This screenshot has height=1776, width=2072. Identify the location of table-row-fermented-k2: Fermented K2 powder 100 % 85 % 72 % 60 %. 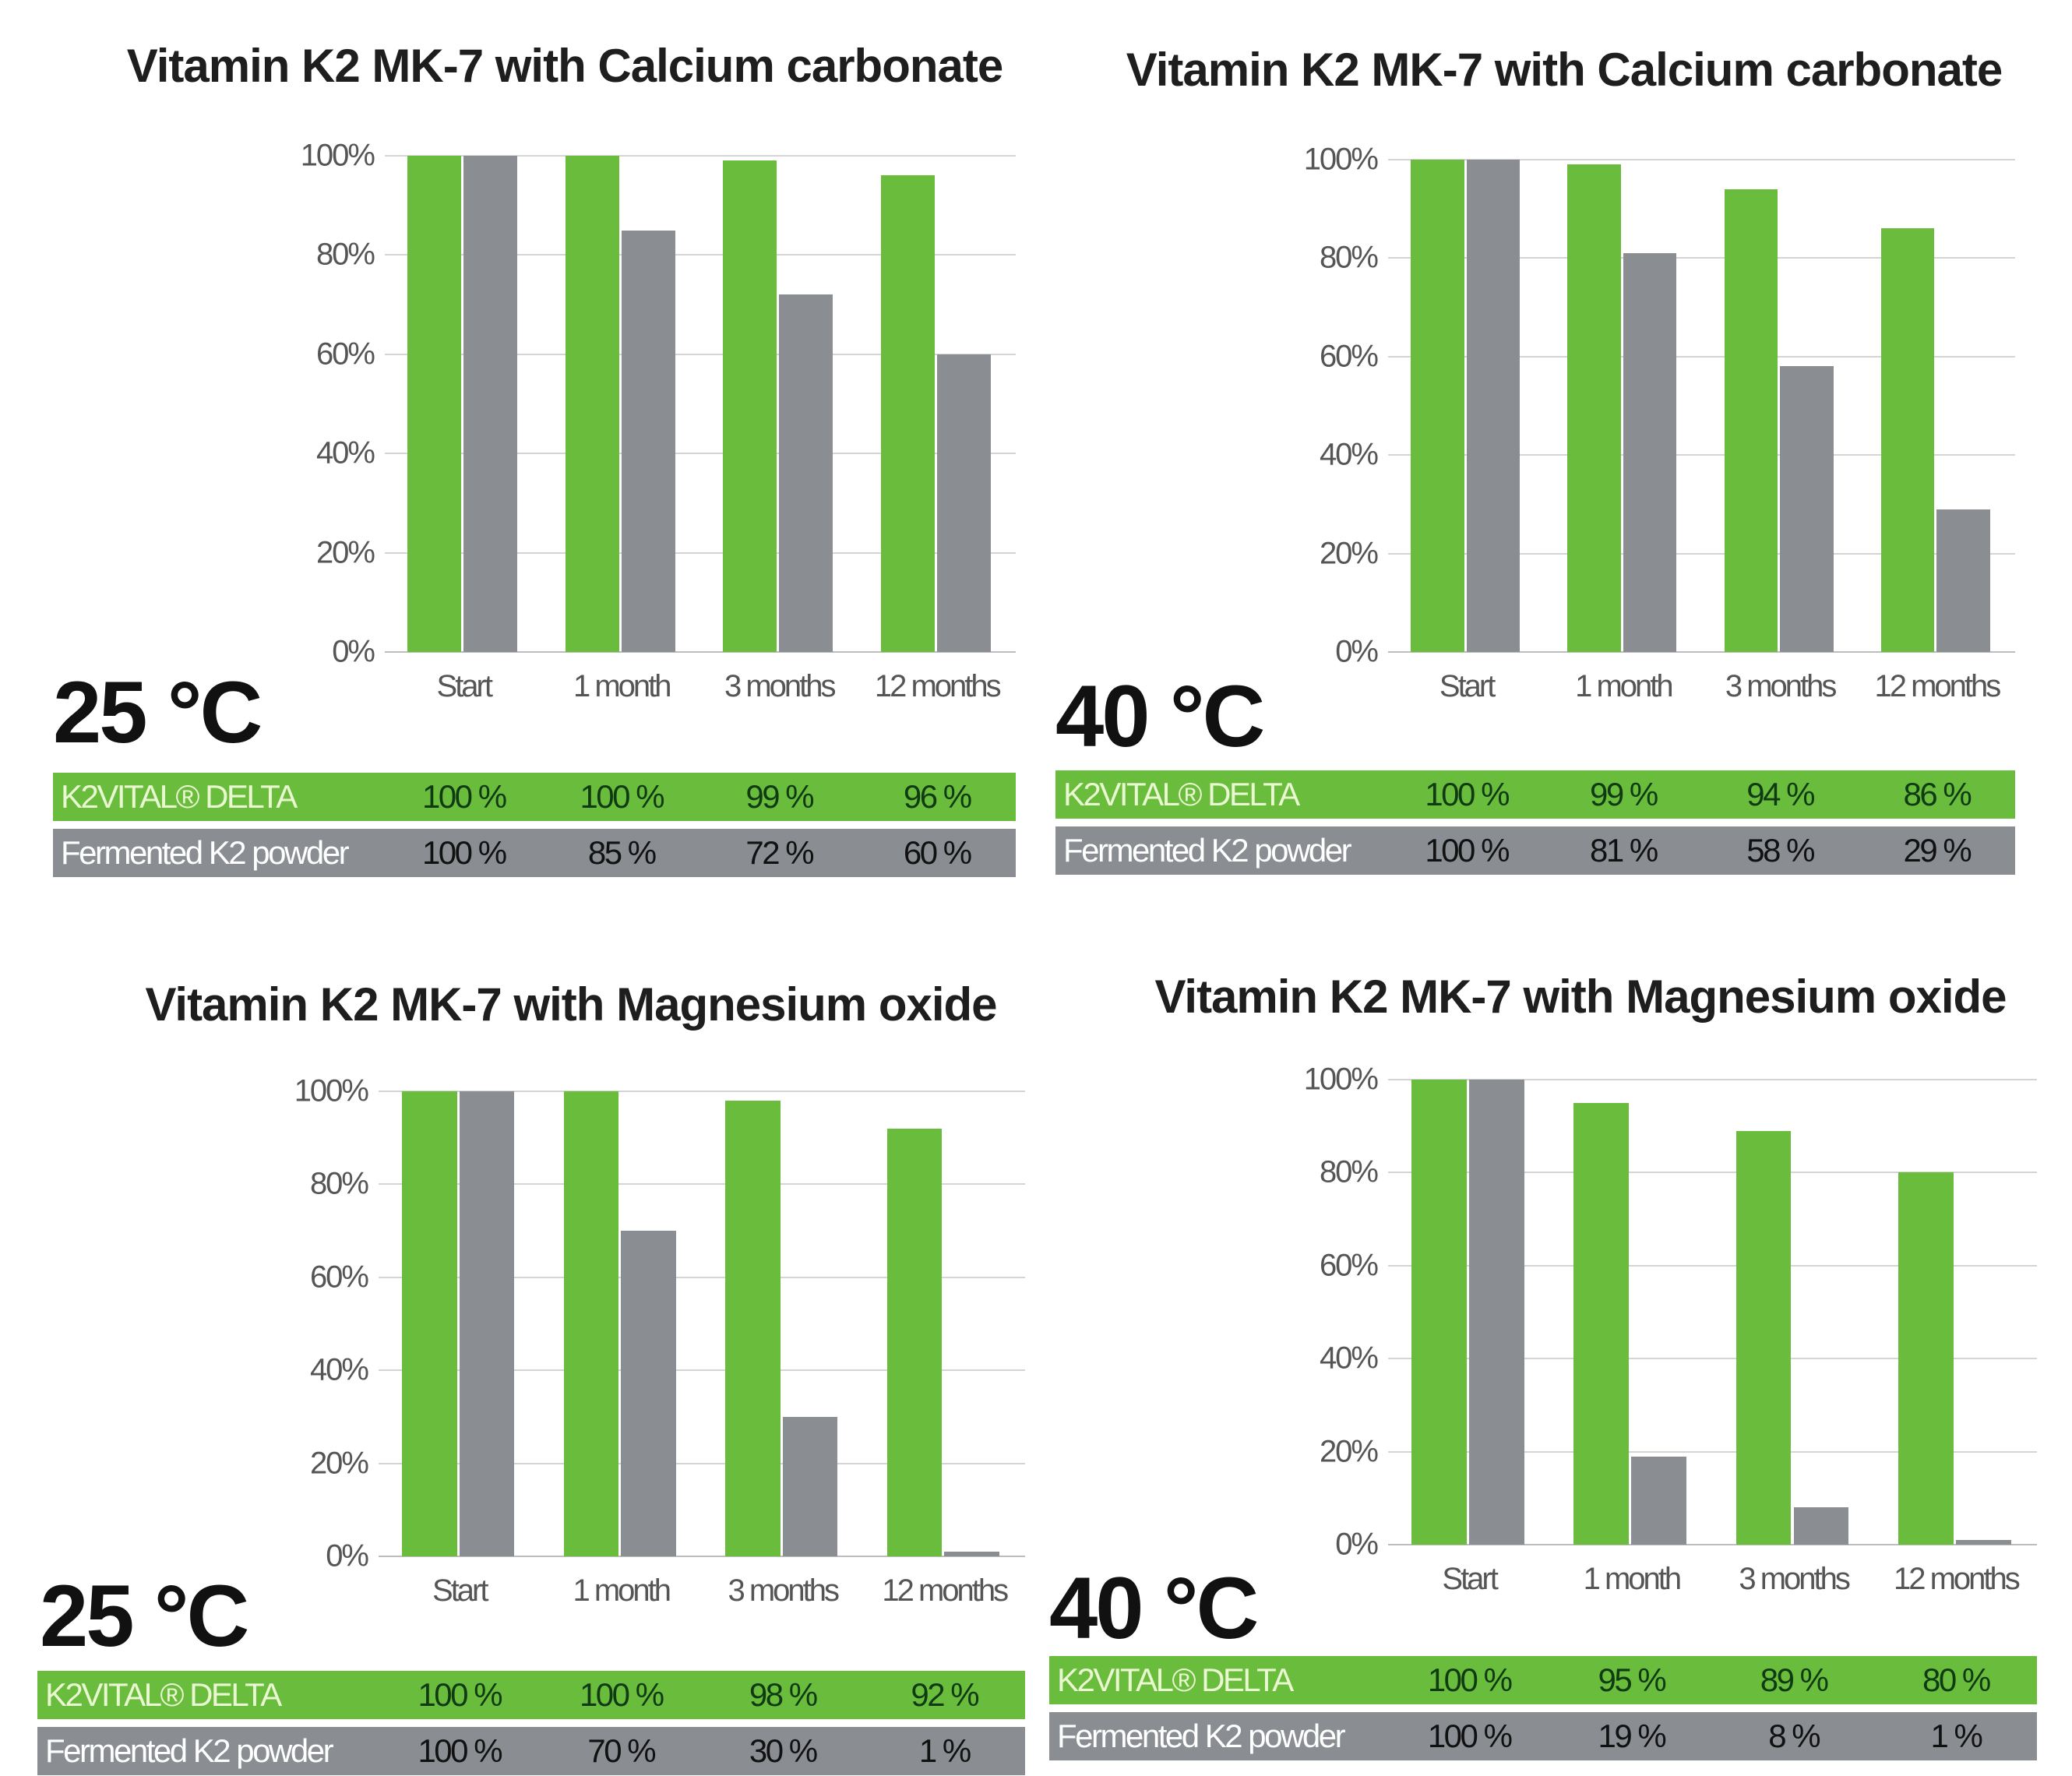
(534, 853).